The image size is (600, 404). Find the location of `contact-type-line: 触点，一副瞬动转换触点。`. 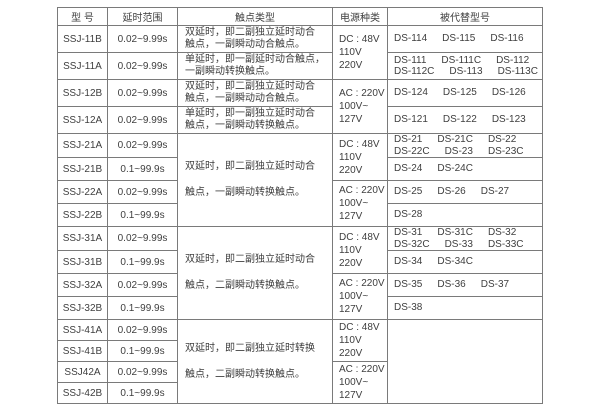

contact-type-line: 触点，一副瞬动转换触点。 is located at coordinates (245, 192).